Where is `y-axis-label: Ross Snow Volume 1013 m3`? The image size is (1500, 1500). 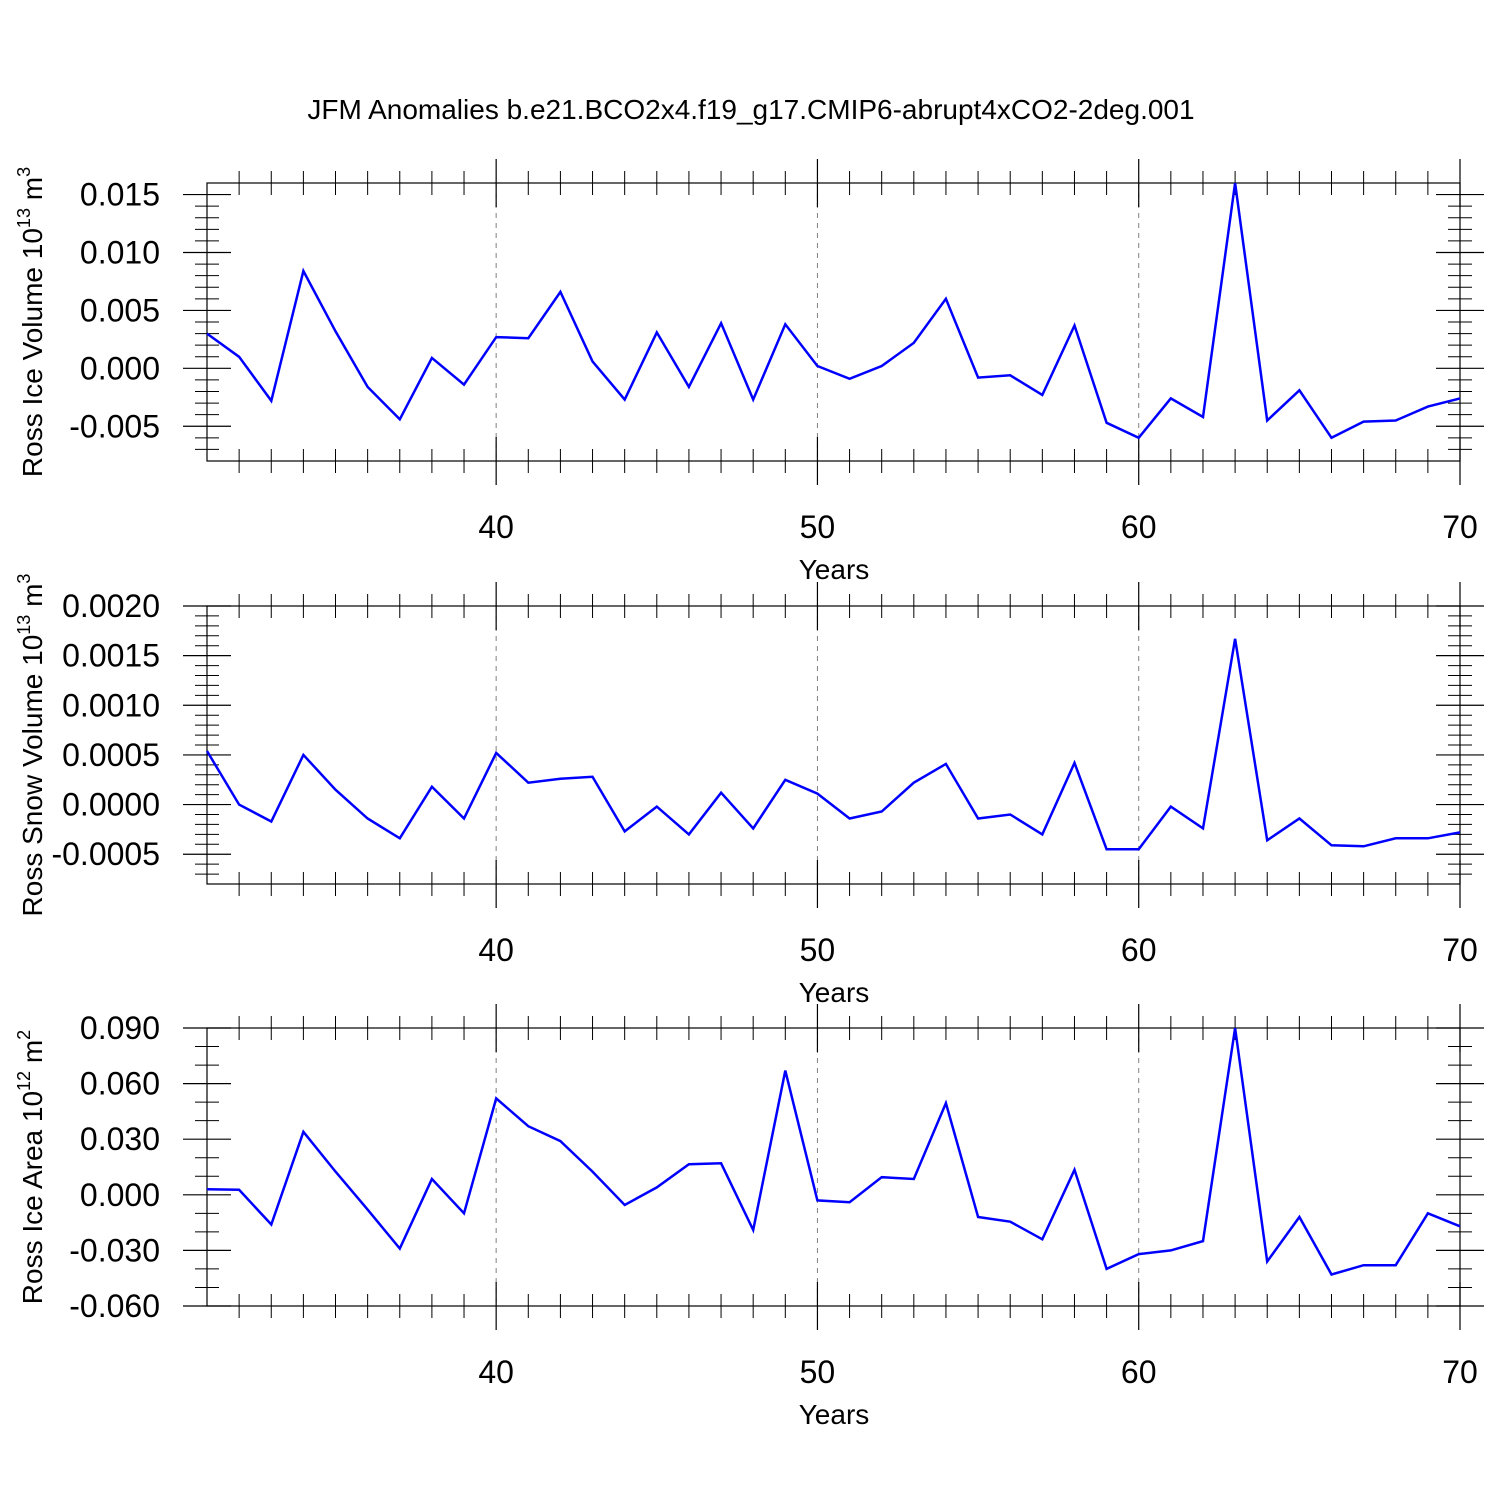
y-axis-label: Ross Snow Volume 1013 m3 is located at coordinates (31, 745).